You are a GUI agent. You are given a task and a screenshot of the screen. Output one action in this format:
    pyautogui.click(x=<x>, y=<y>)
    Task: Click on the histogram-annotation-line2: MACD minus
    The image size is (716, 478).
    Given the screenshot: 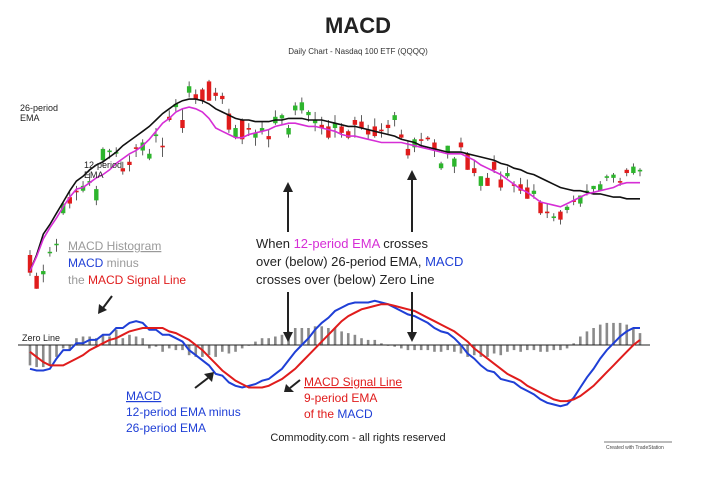 What is the action you would take?
    pyautogui.click(x=103, y=263)
    